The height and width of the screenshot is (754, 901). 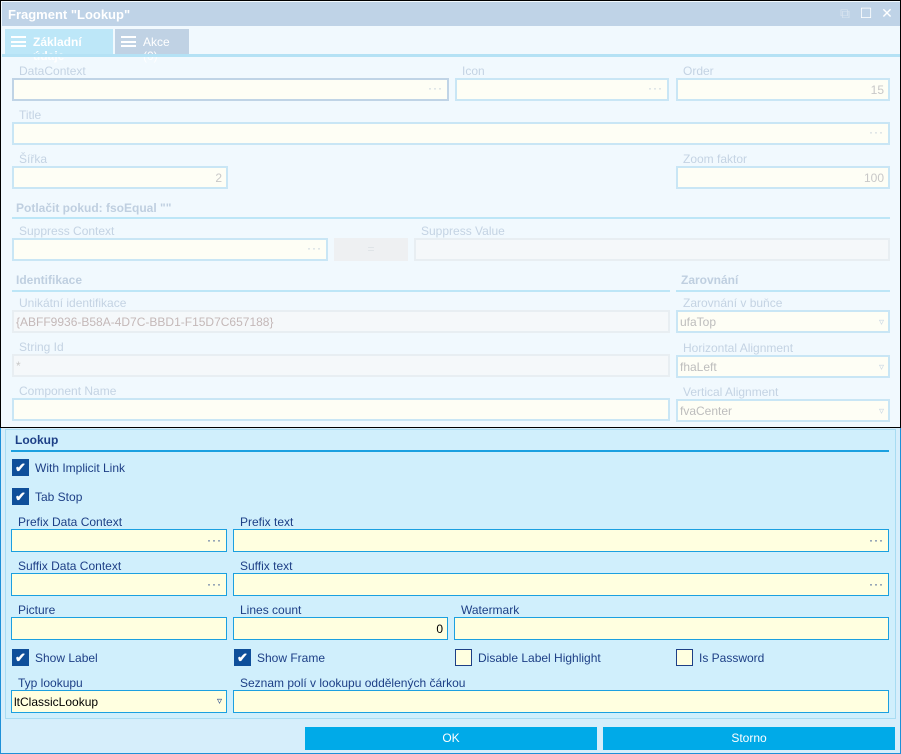 What do you see at coordinates (371, 249) in the screenshot?
I see `suppress-operator-button: =` at bounding box center [371, 249].